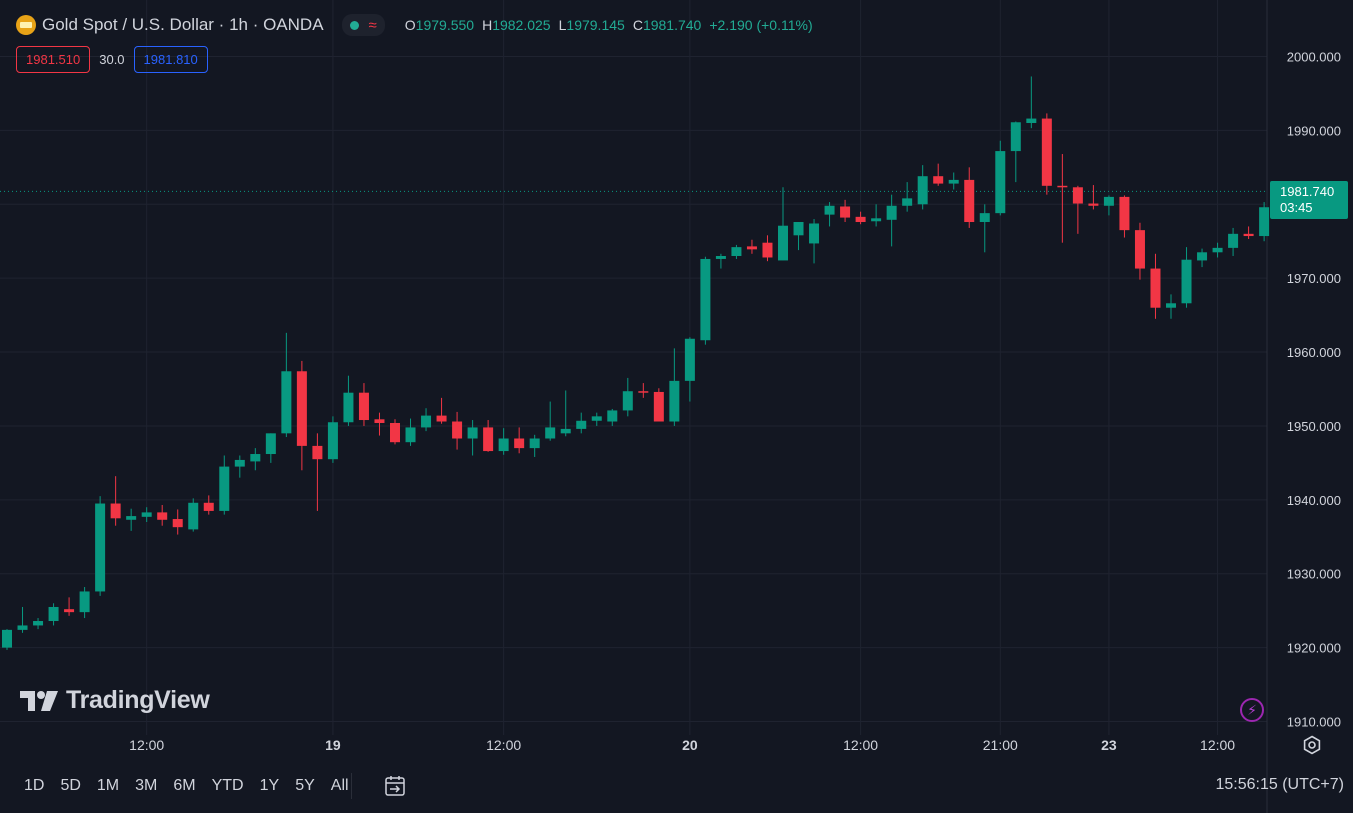 Image resolution: width=1353 pixels, height=813 pixels. What do you see at coordinates (26, 25) in the screenshot?
I see `gold-coin-icon` at bounding box center [26, 25].